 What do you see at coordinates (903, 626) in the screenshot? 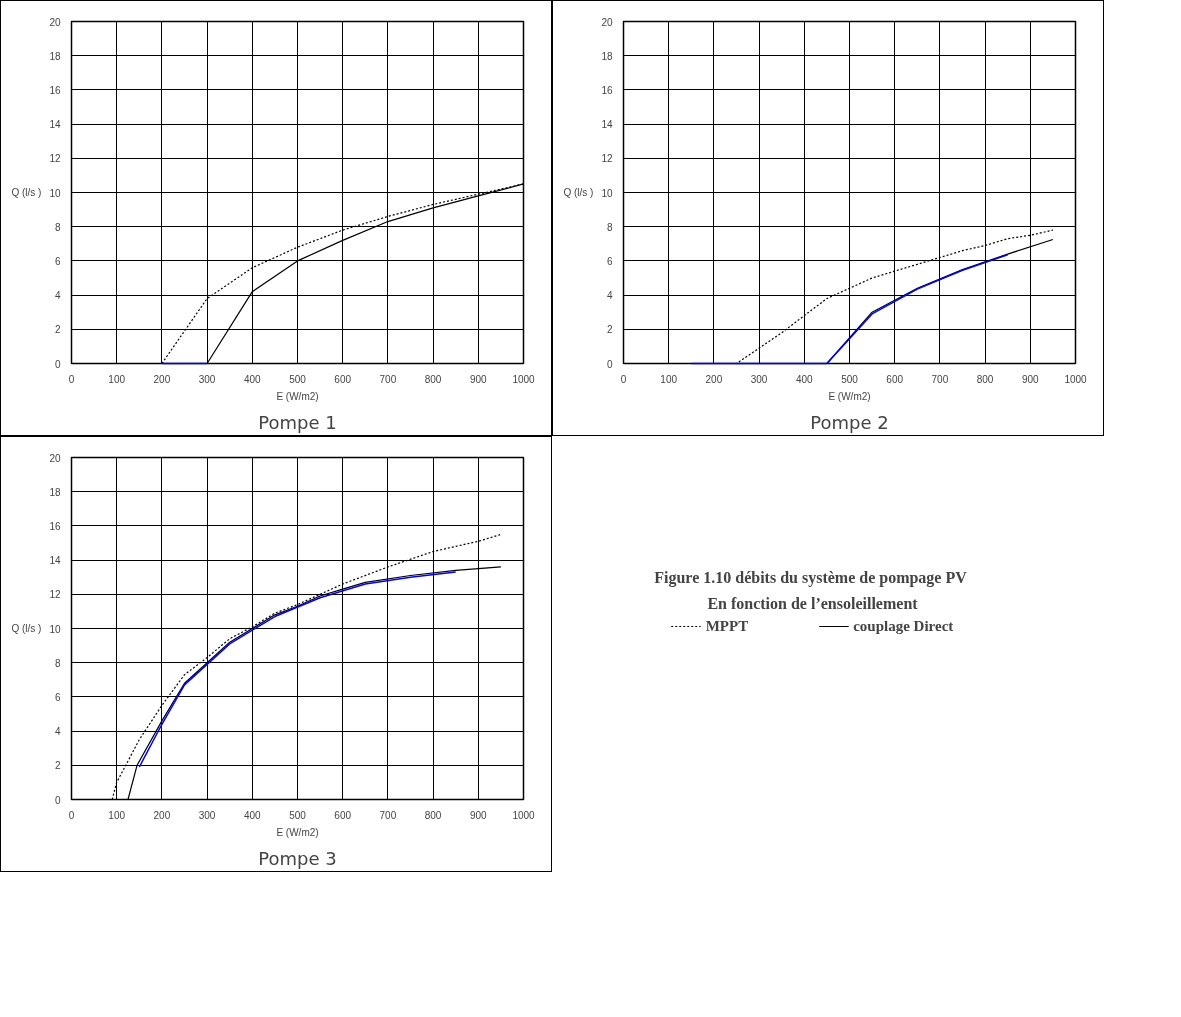
I see `legend-label: couplage Direct` at bounding box center [903, 626].